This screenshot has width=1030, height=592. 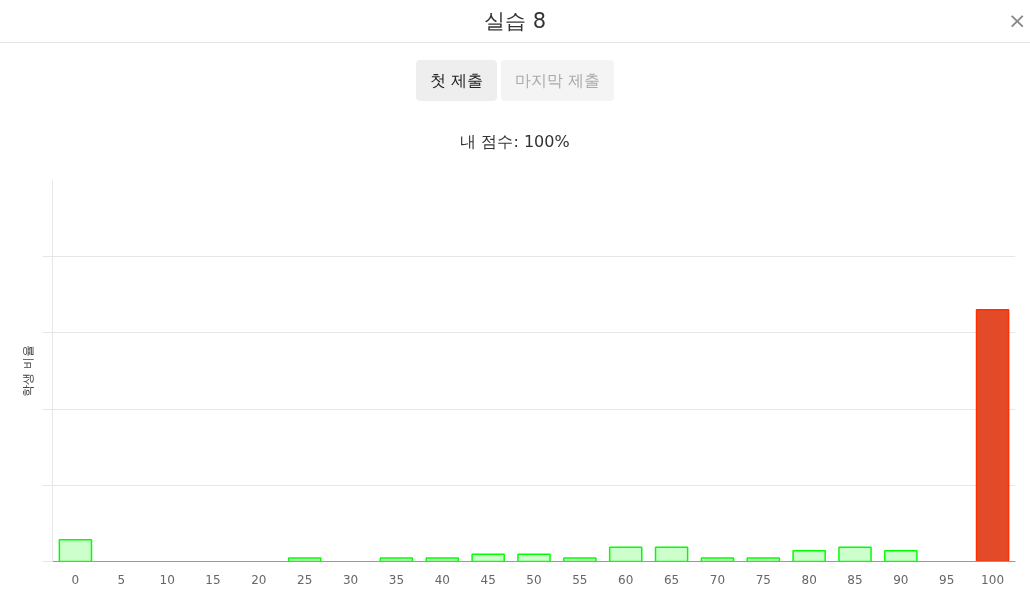 What do you see at coordinates (993, 579) in the screenshot?
I see `x-tick-label: 100` at bounding box center [993, 579].